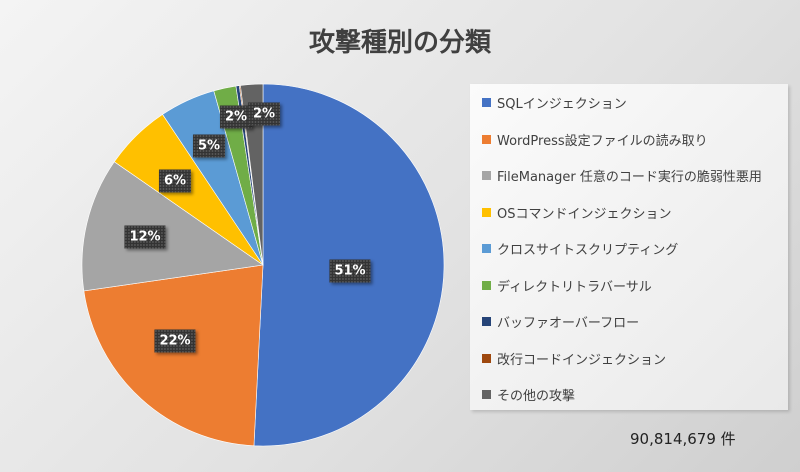 The image size is (800, 472). I want to click on legend-item: SQLインジェクション, so click(554, 102).